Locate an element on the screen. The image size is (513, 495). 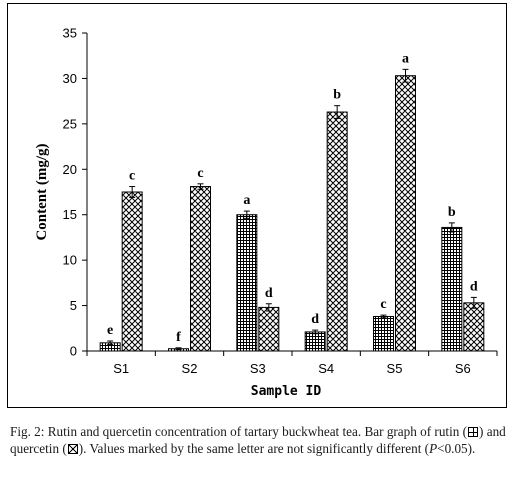
significance-letter-quercetin-s1: c is located at coordinates (132, 176).